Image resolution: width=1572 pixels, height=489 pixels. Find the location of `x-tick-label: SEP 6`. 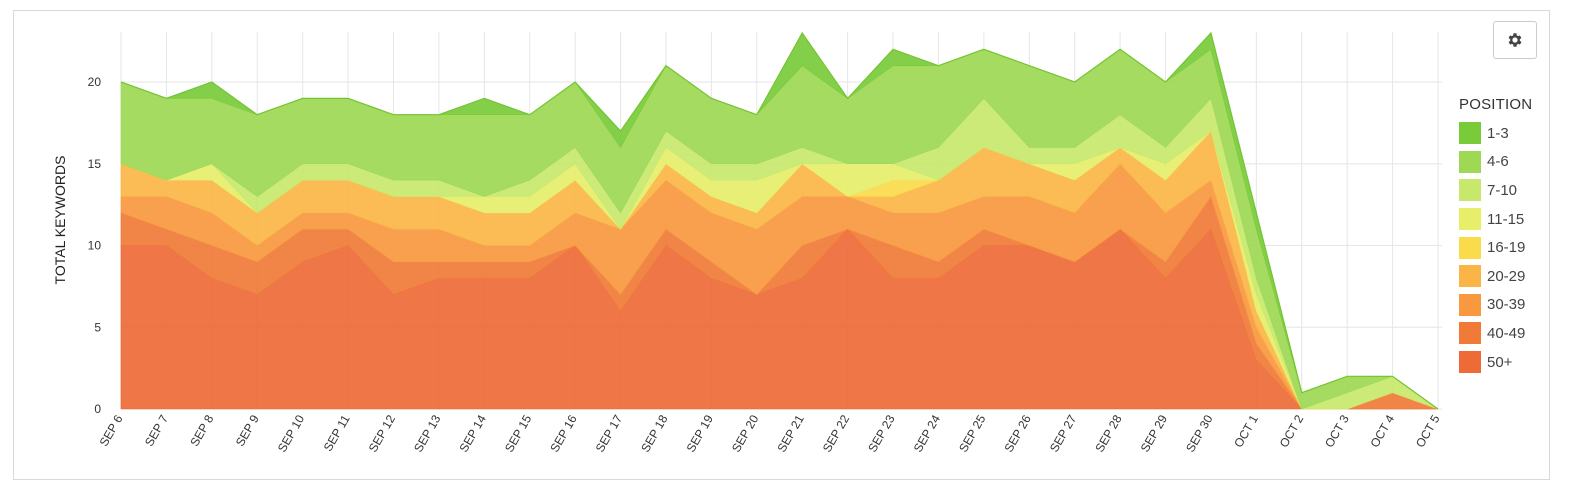

x-tick-label: SEP 6 is located at coordinates (111, 430).